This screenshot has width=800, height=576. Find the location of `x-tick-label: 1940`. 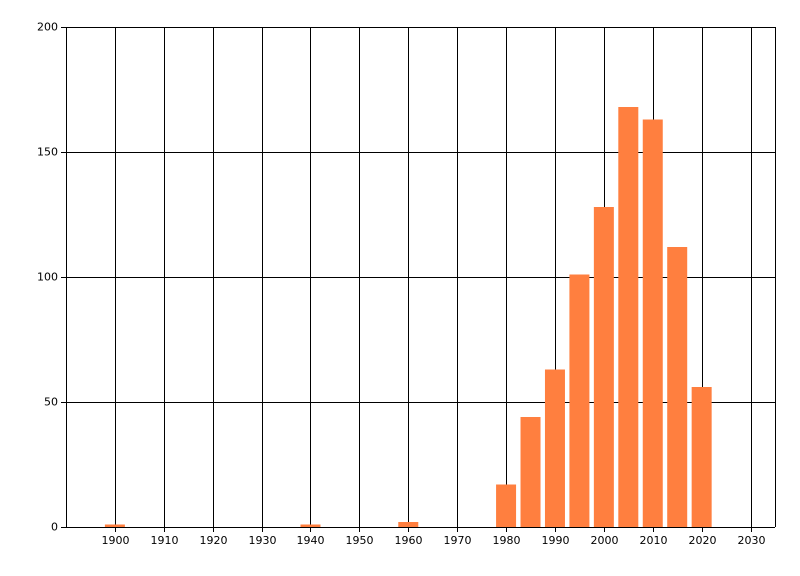

x-tick-label: 1940 is located at coordinates (311, 540).